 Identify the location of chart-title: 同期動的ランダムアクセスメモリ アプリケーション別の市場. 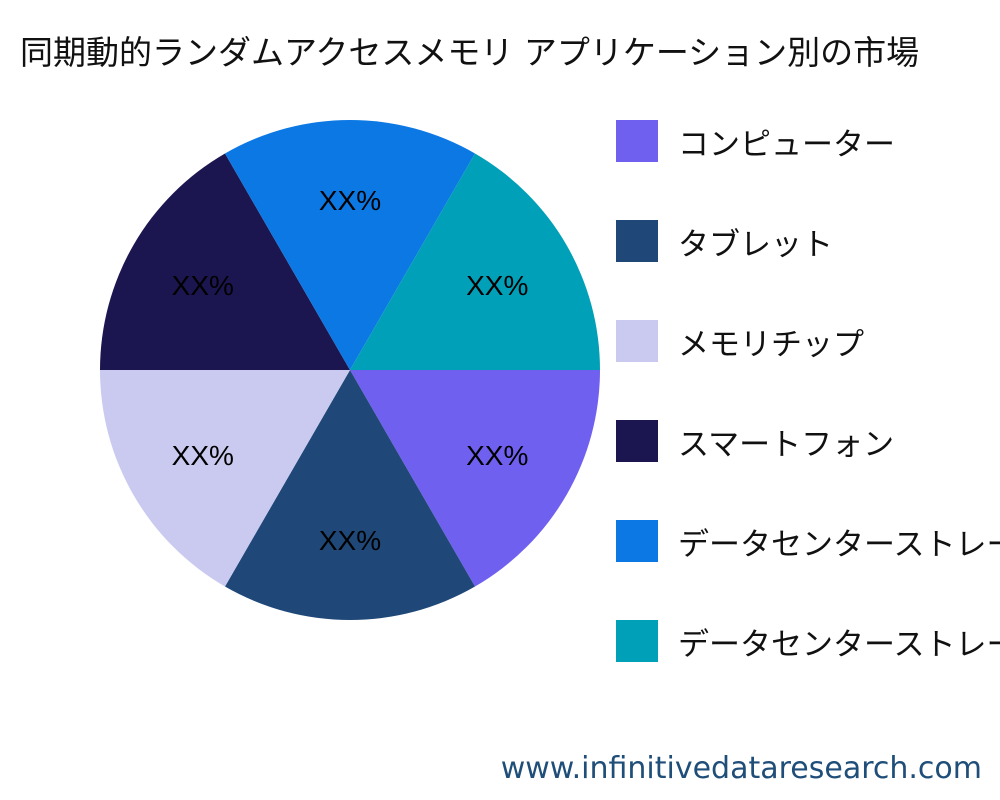
(470, 52).